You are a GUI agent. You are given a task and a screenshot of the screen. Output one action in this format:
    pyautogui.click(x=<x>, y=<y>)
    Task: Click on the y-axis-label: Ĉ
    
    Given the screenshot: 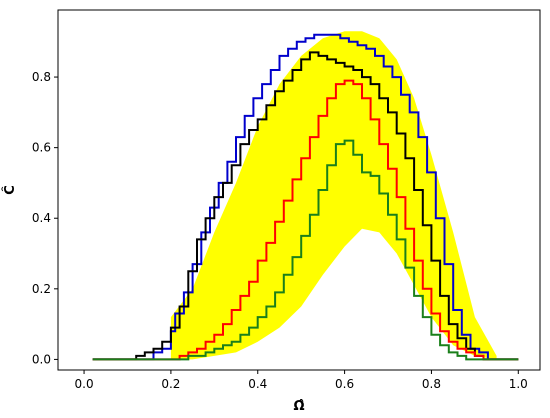 What is the action you would take?
    pyautogui.click(x=10, y=190)
    